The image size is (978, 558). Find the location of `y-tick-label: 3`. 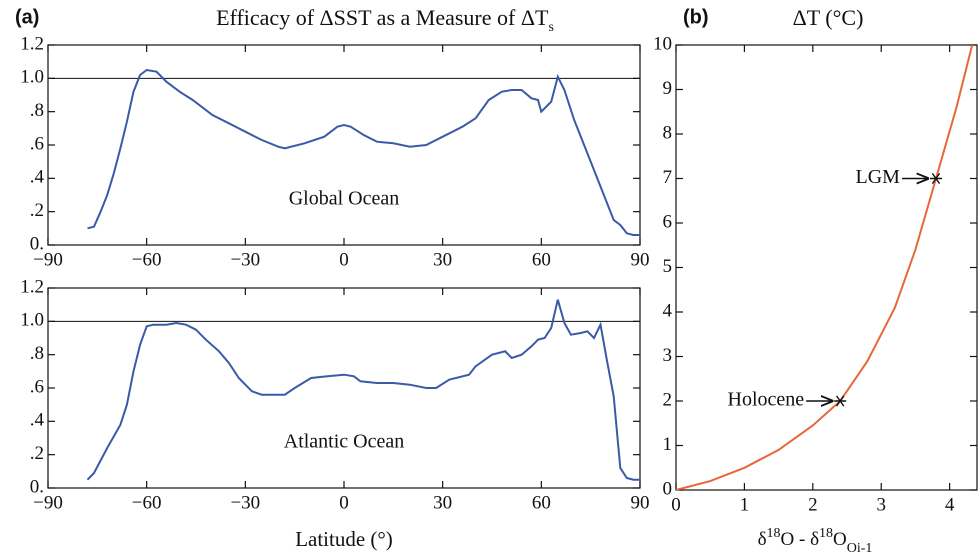

y-tick-label: 3 is located at coordinates (668, 355).